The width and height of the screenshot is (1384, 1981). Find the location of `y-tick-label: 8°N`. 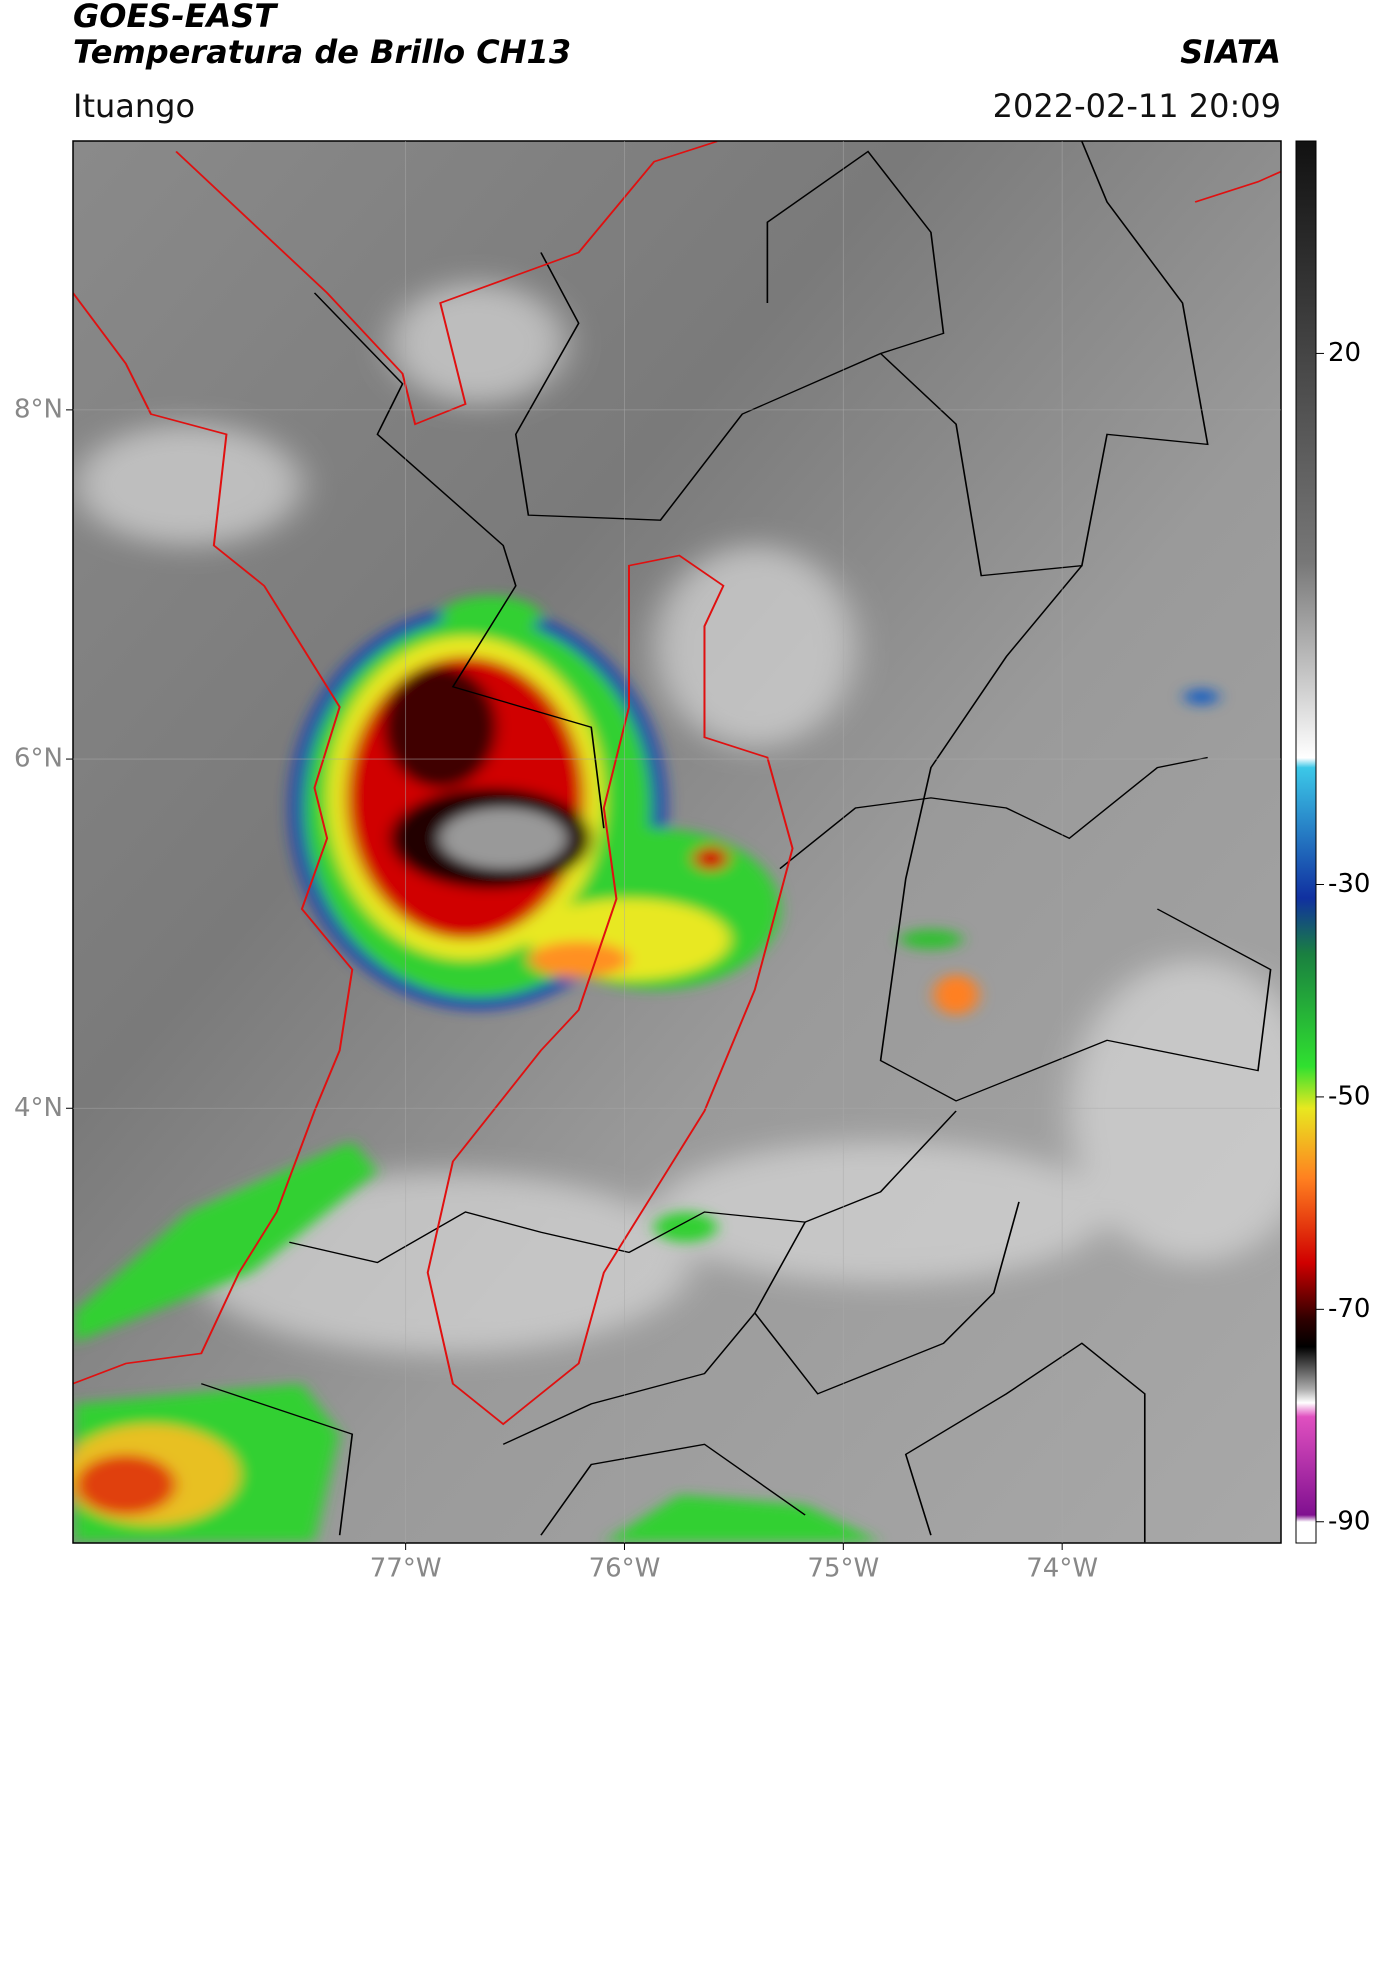

y-tick-label: 8°N is located at coordinates (38, 409).